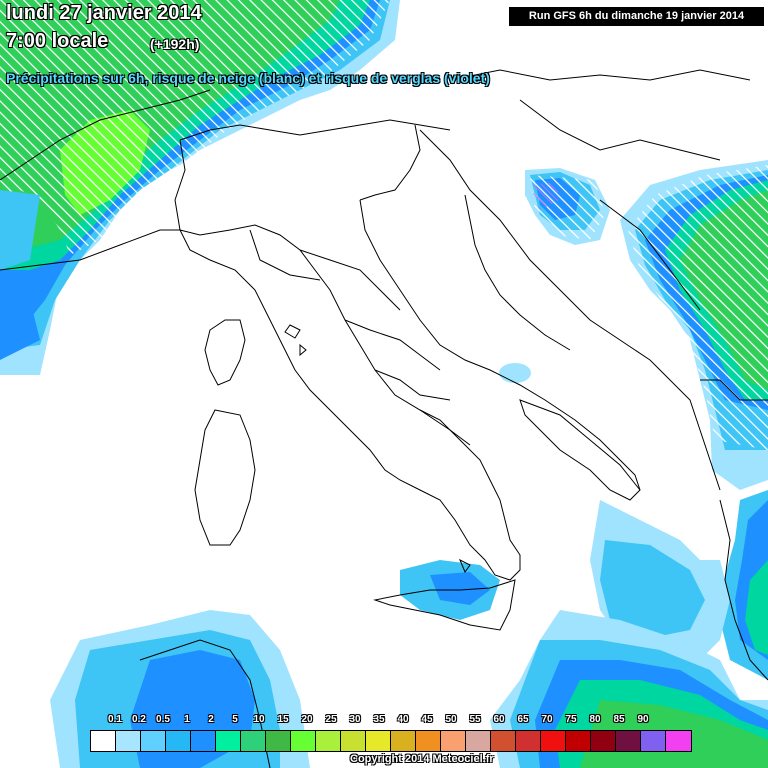 The image size is (768, 768). I want to click on legend-label: 2, so click(211, 719).